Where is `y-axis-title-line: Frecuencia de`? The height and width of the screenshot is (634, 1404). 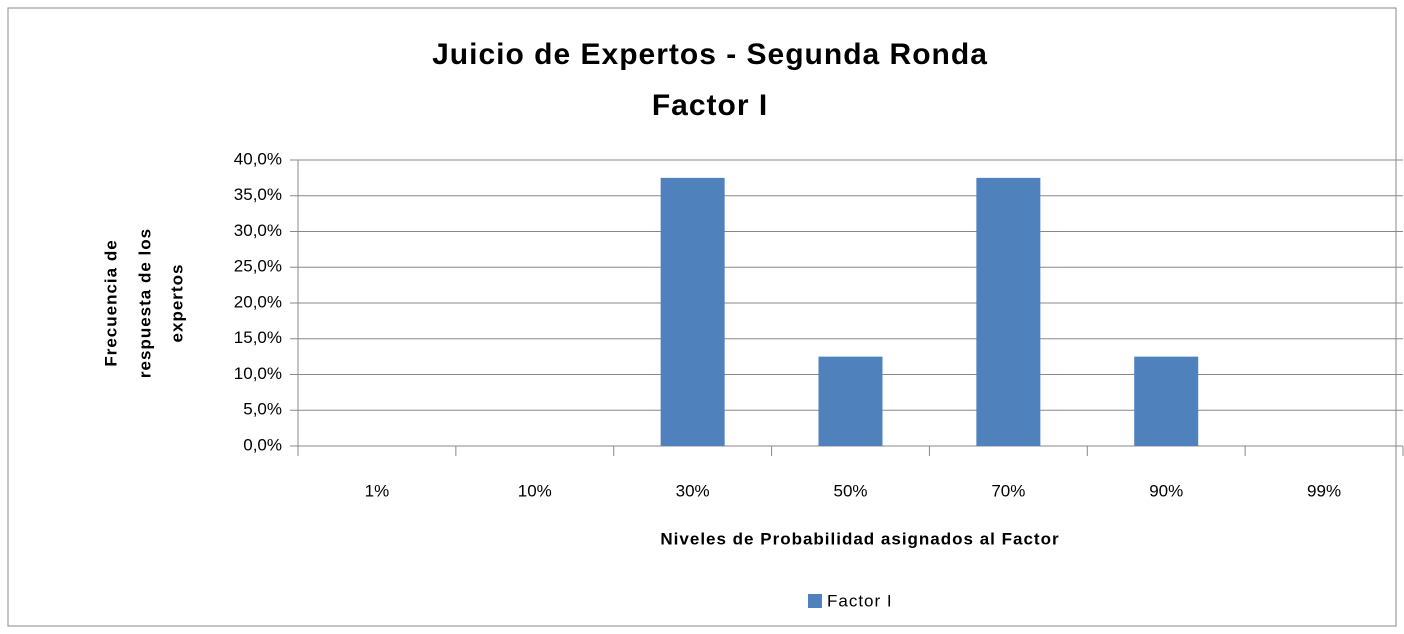 y-axis-title-line: Frecuencia de is located at coordinates (110, 302).